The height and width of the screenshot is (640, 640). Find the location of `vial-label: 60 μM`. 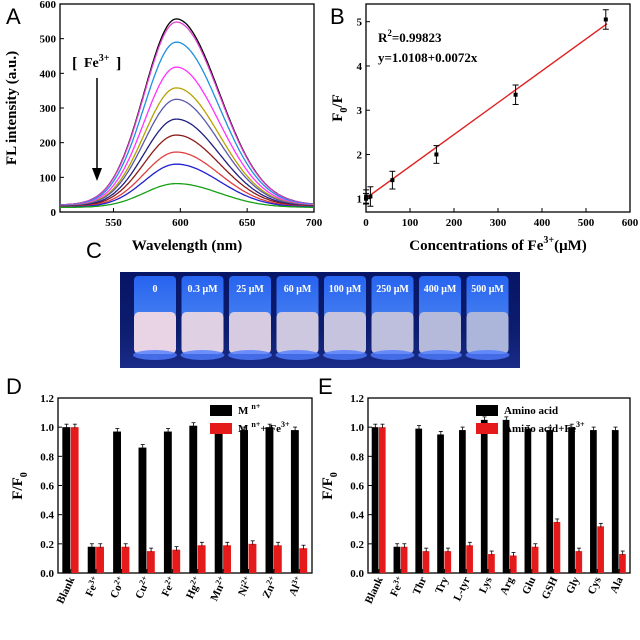

vial-label: 60 μM is located at coordinates (298, 289).